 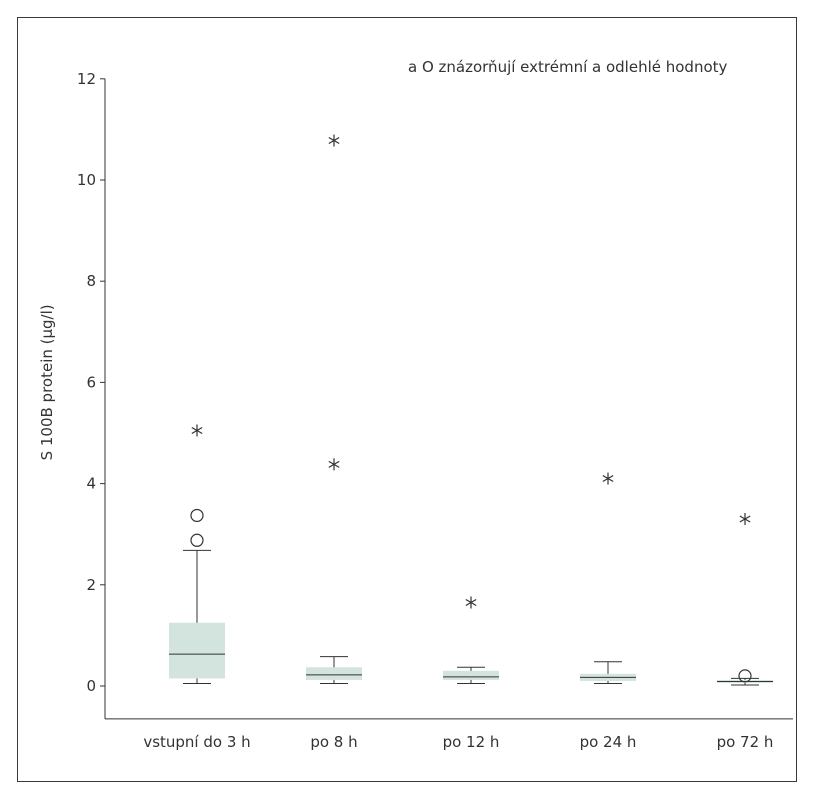 I want to click on y-tick-label: 12, so click(x=86, y=79).